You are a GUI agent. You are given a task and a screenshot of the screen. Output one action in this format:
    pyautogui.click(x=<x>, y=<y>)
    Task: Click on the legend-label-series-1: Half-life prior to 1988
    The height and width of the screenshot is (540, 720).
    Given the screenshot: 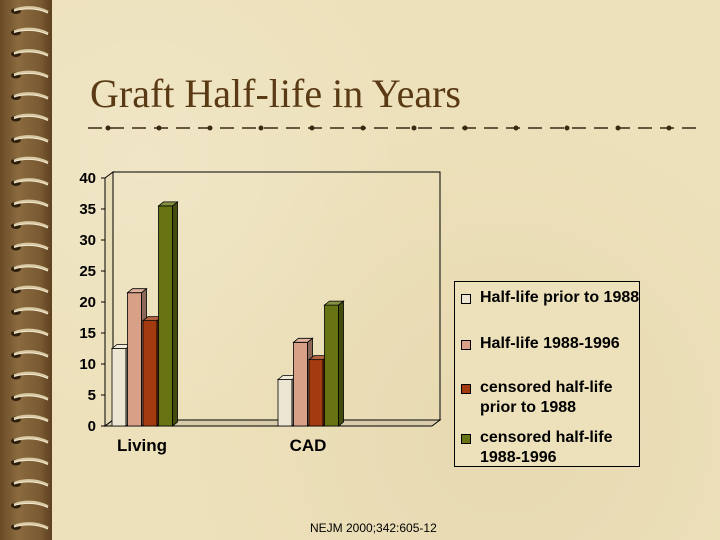 What is the action you would take?
    pyautogui.click(x=560, y=297)
    